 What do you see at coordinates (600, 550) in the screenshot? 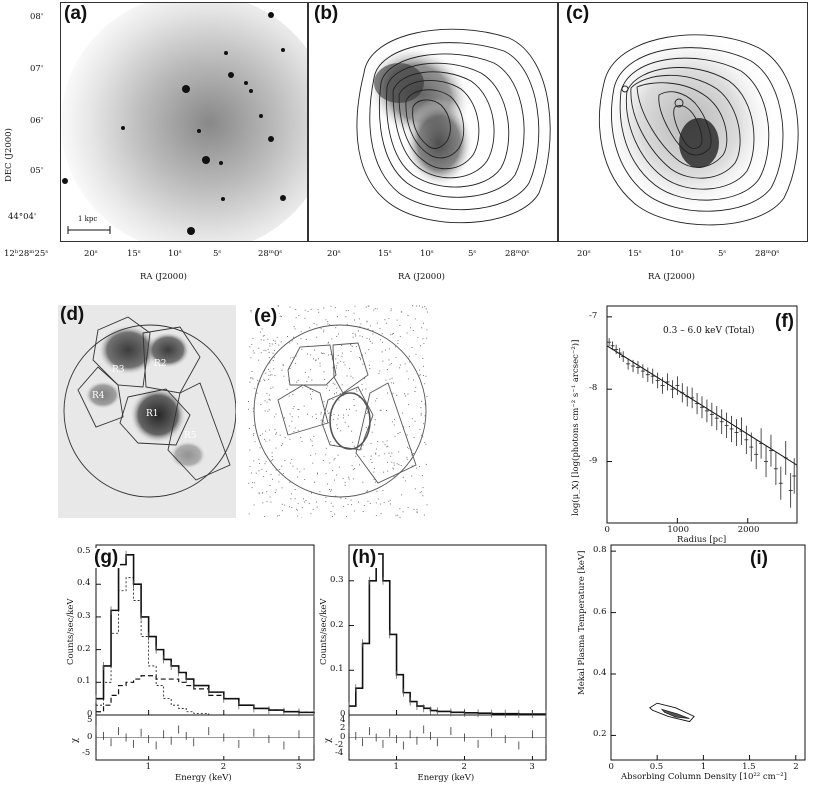
I see `y-tick-label-i: 0.8` at bounding box center [600, 550].